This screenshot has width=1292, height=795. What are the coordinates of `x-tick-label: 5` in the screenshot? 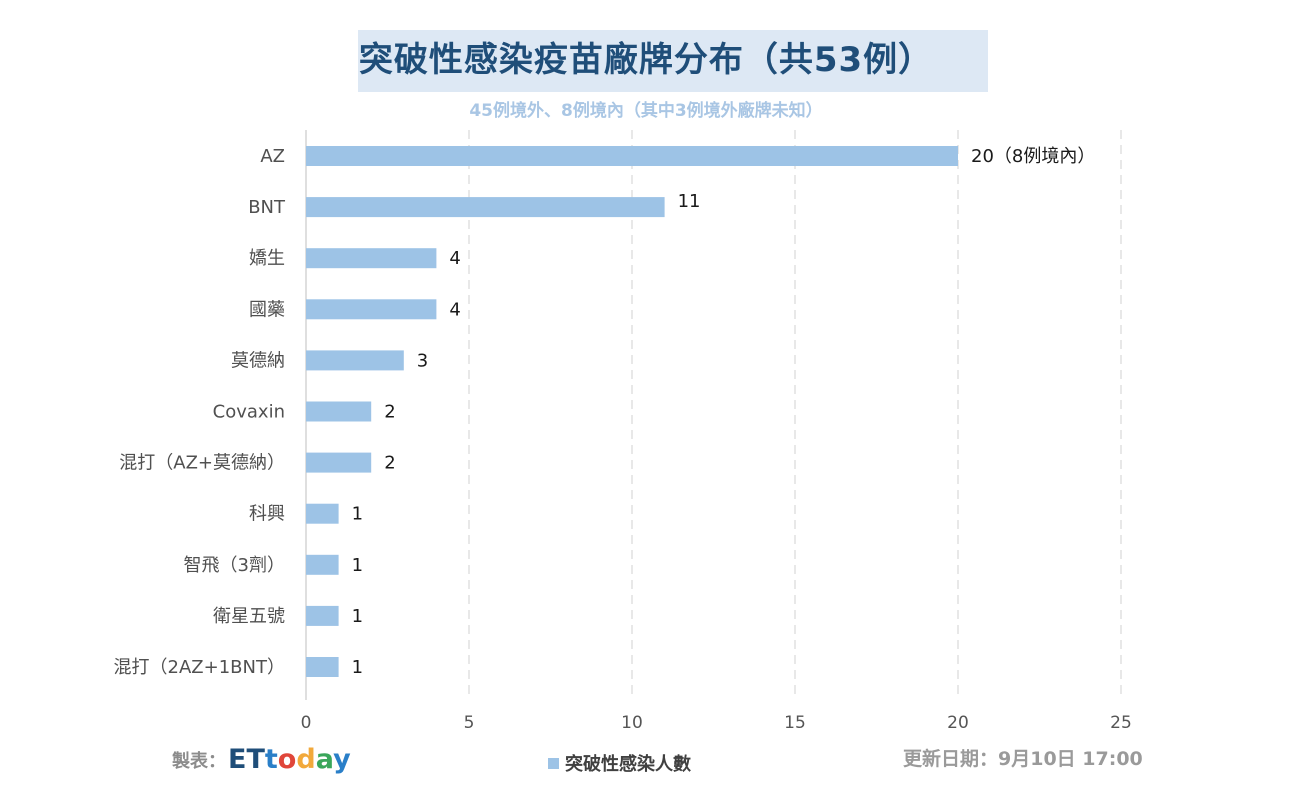 It's located at (469, 723).